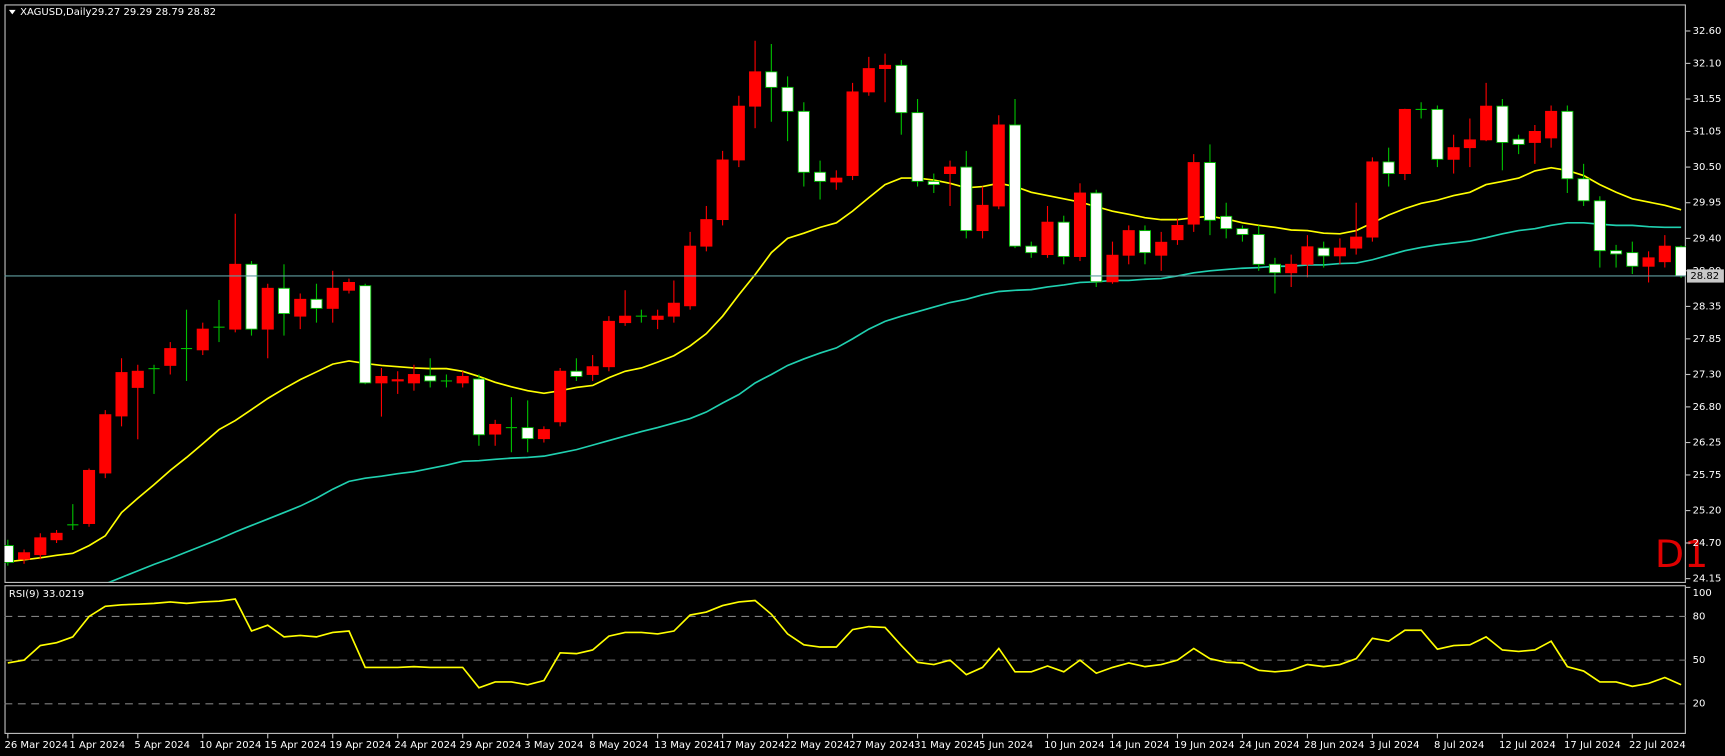  I want to click on y-tick-label: 20, so click(1699, 704).